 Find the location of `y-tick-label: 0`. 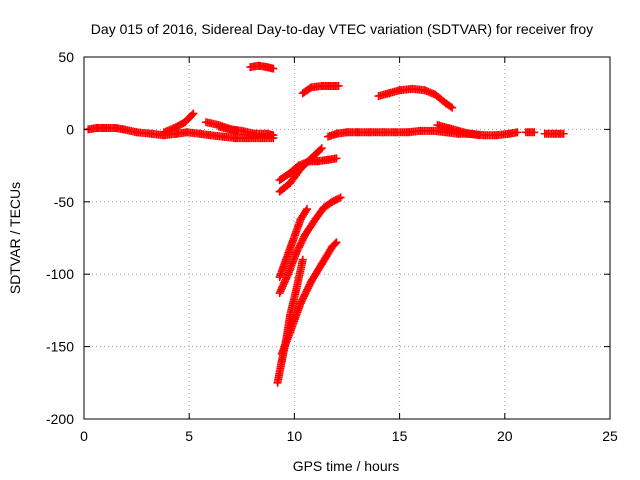

y-tick-label: 0 is located at coordinates (70, 129).